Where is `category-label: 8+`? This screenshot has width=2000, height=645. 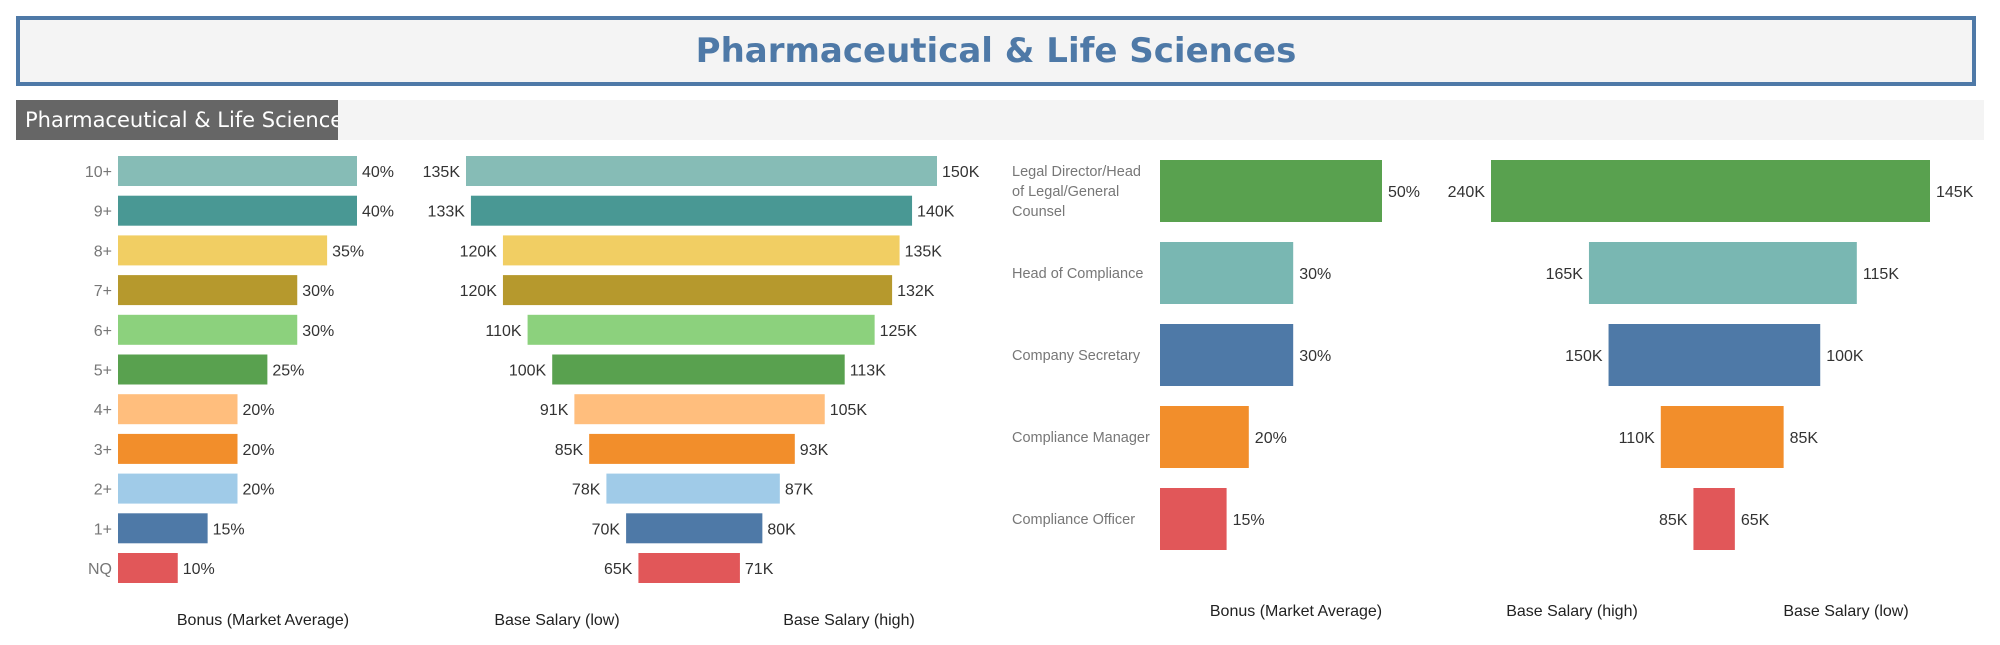 category-label: 8+ is located at coordinates (103, 251).